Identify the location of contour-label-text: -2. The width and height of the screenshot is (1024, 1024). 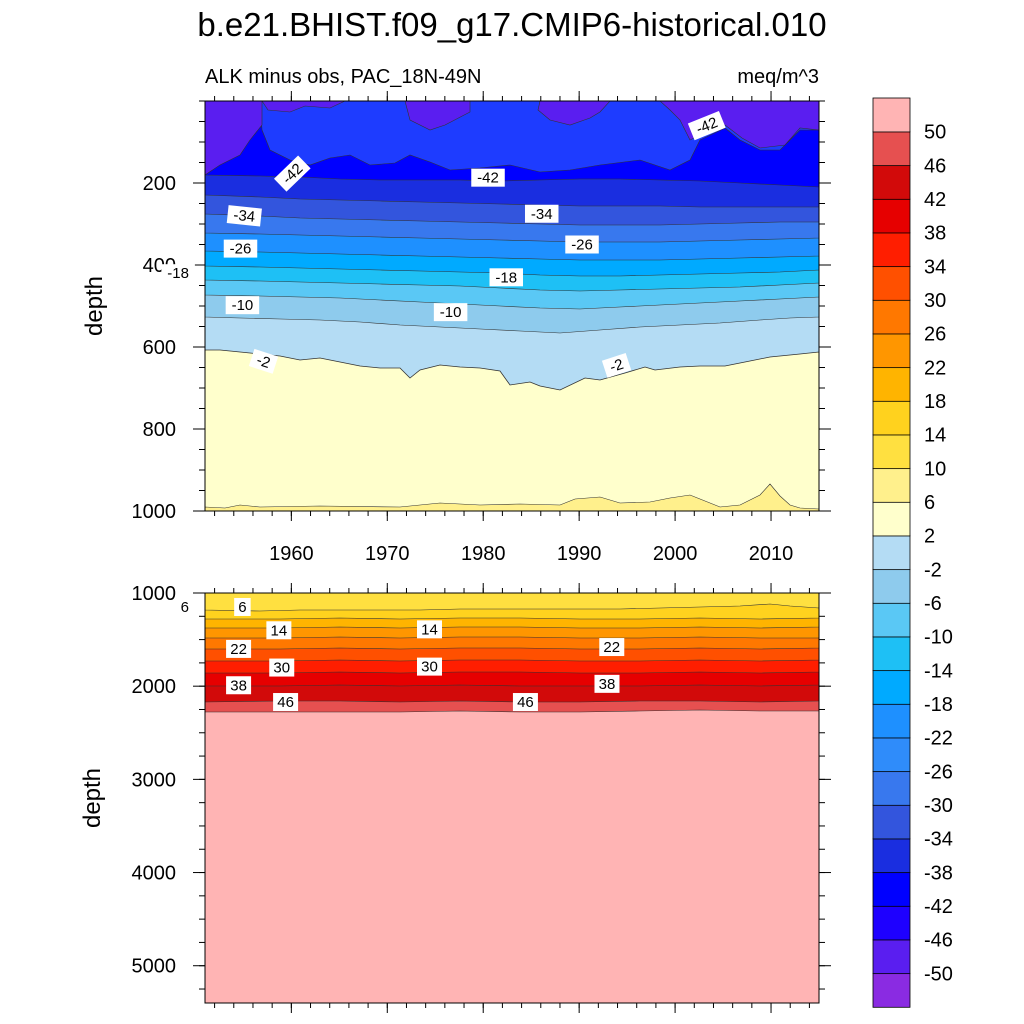
(263, 362).